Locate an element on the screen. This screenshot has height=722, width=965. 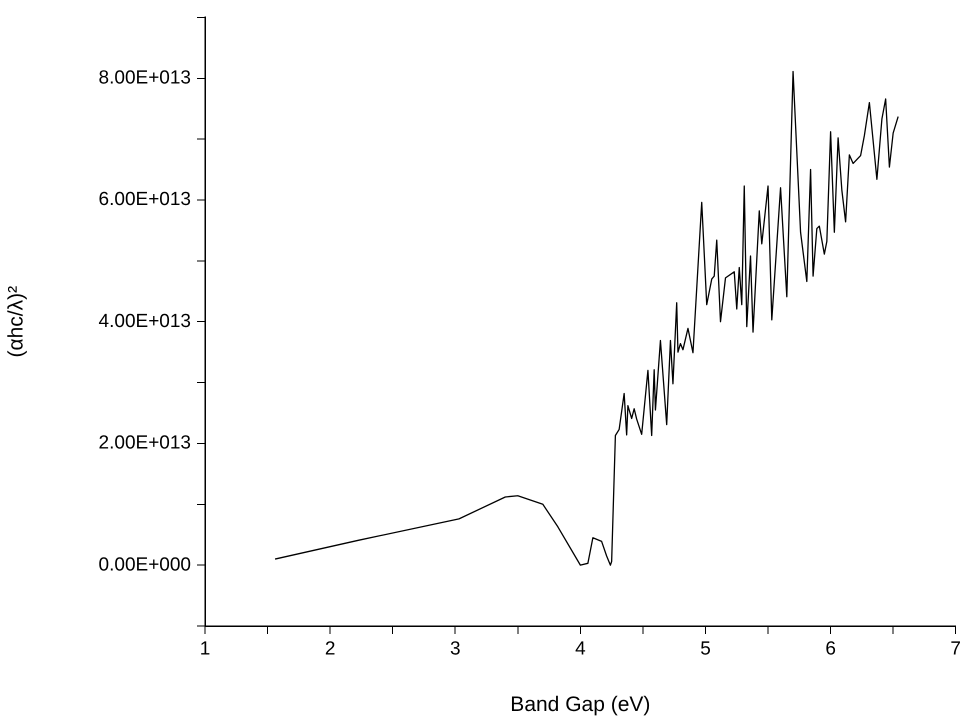
x-axis-title: Band Gap (eV) is located at coordinates (580, 704).